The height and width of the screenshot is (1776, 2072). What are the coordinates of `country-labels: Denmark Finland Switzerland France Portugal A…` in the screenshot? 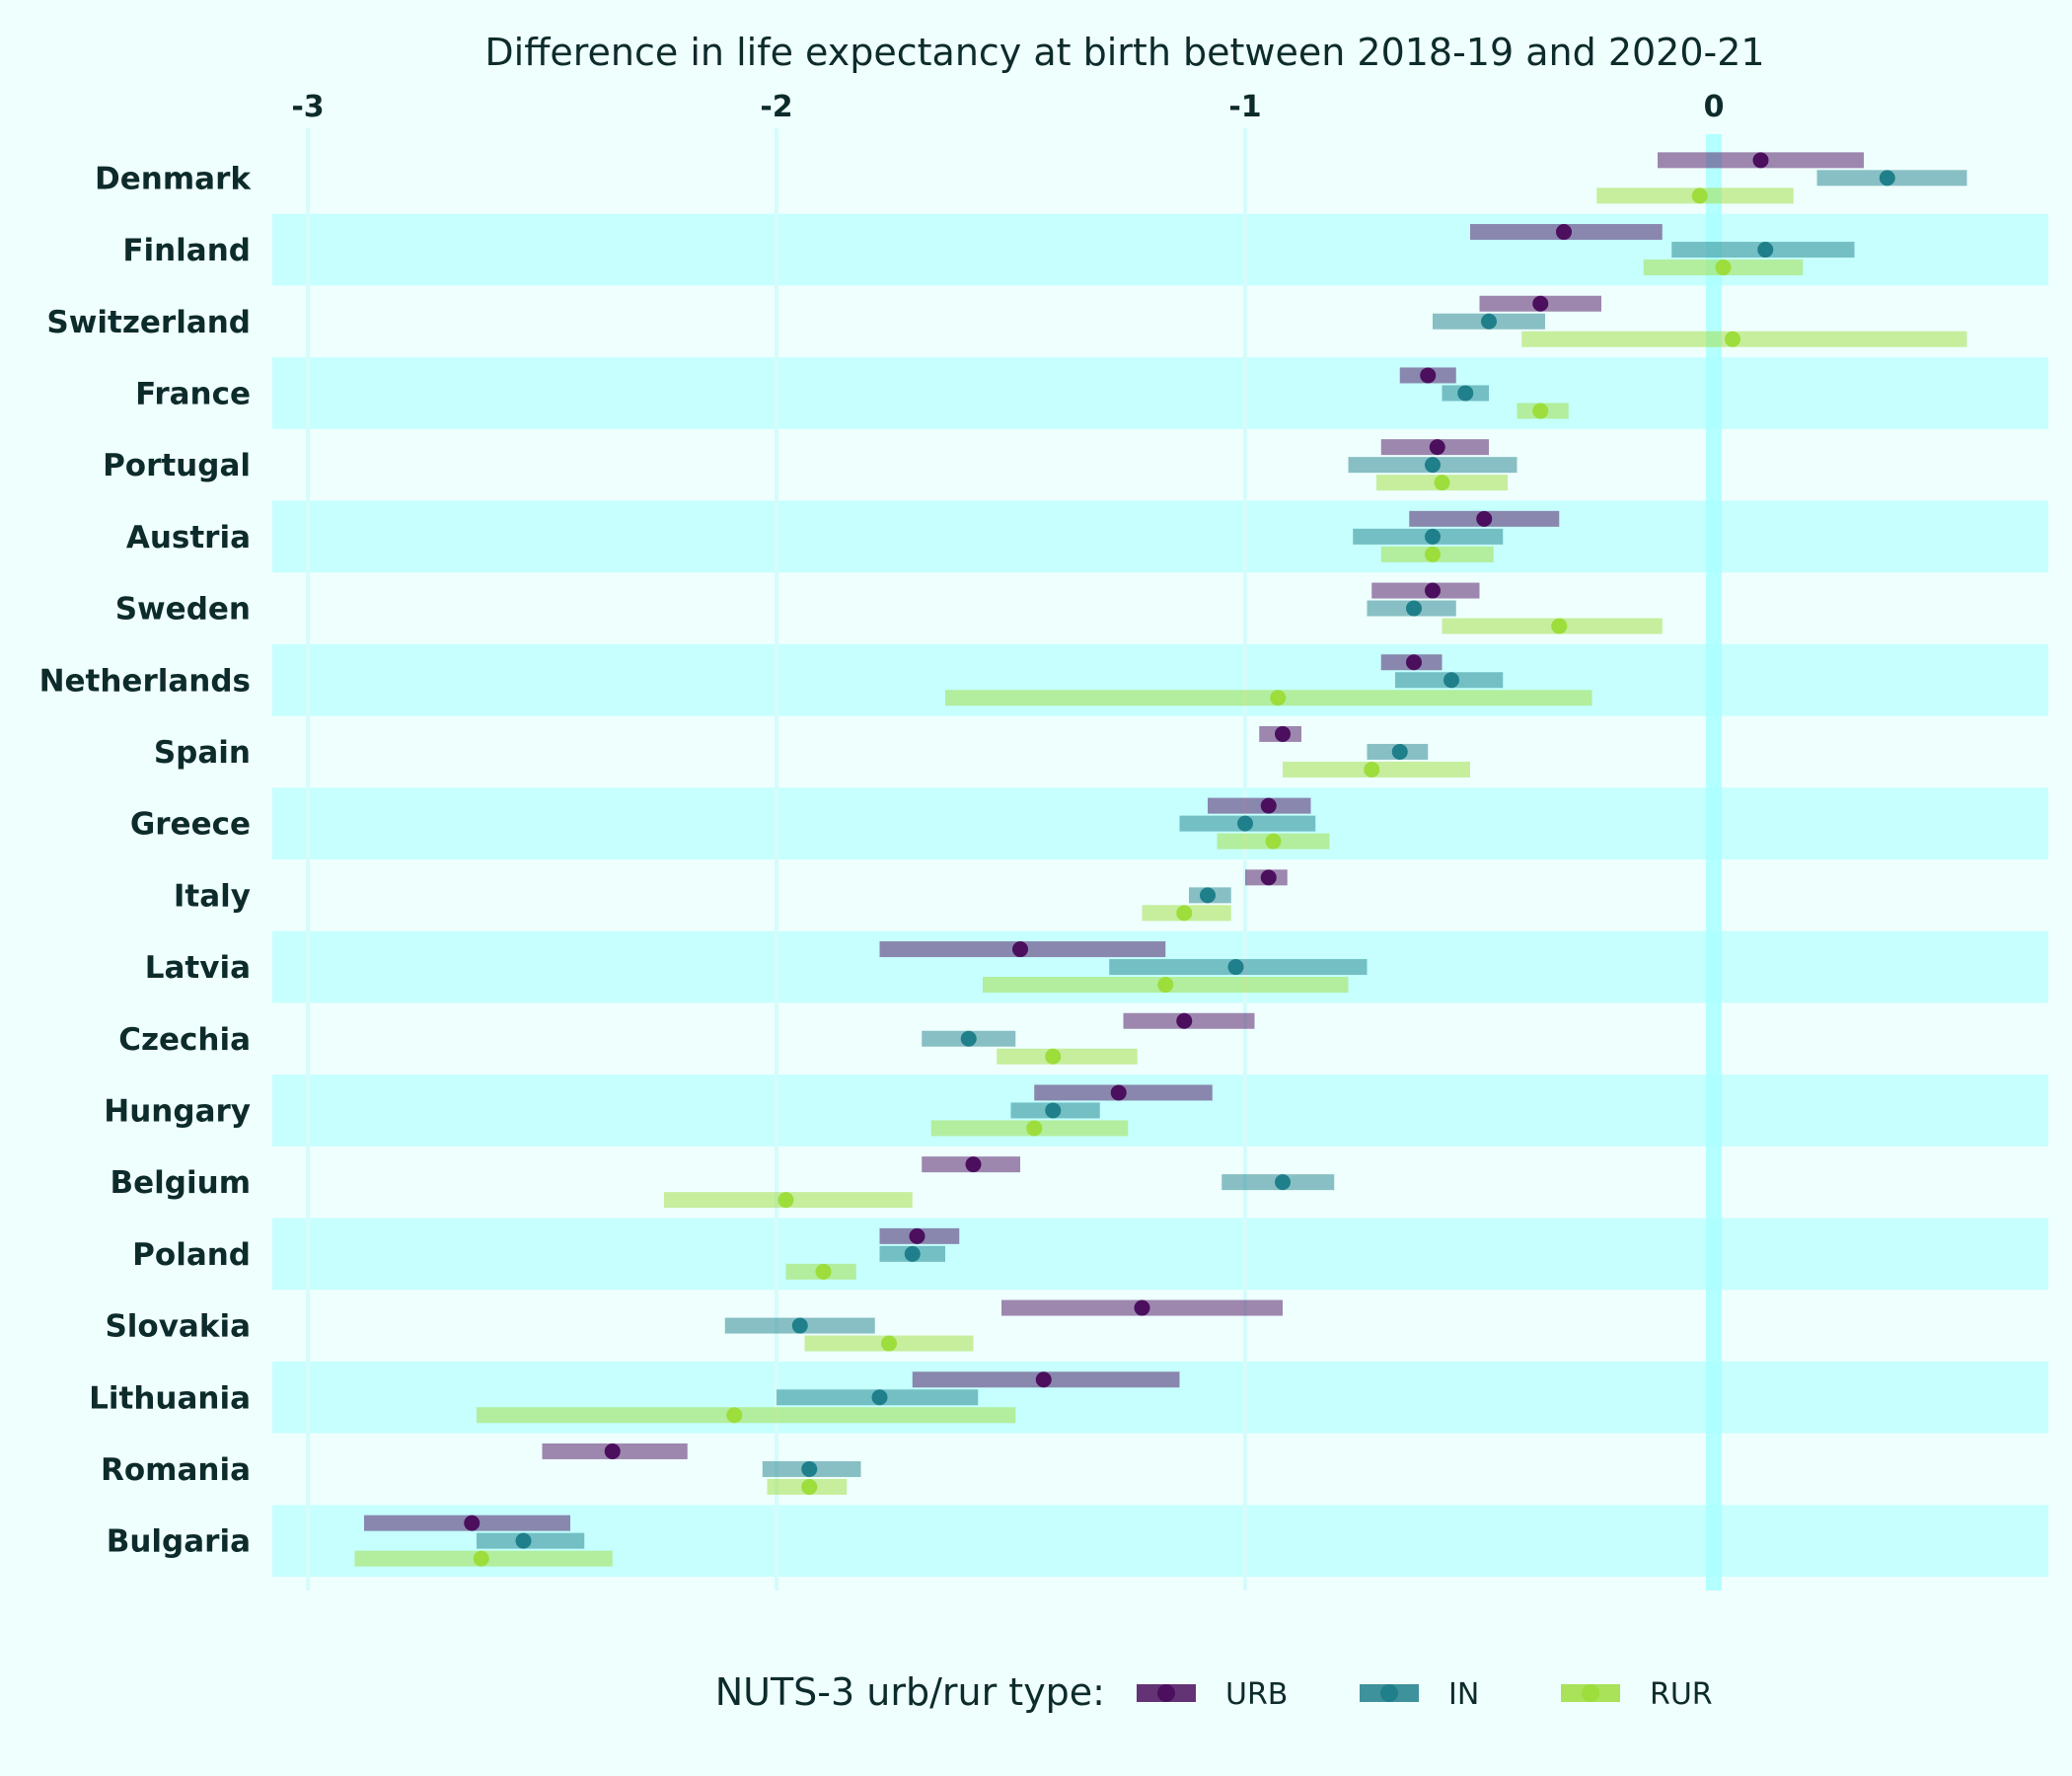 It's located at (146, 860).